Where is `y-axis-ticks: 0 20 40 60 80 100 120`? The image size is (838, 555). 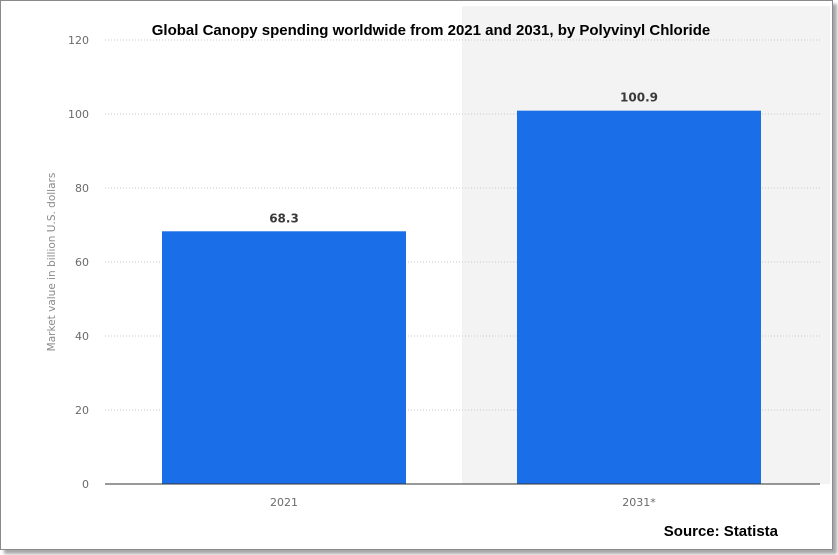
y-axis-ticks: 0 20 40 60 80 100 120 is located at coordinates (78, 262).